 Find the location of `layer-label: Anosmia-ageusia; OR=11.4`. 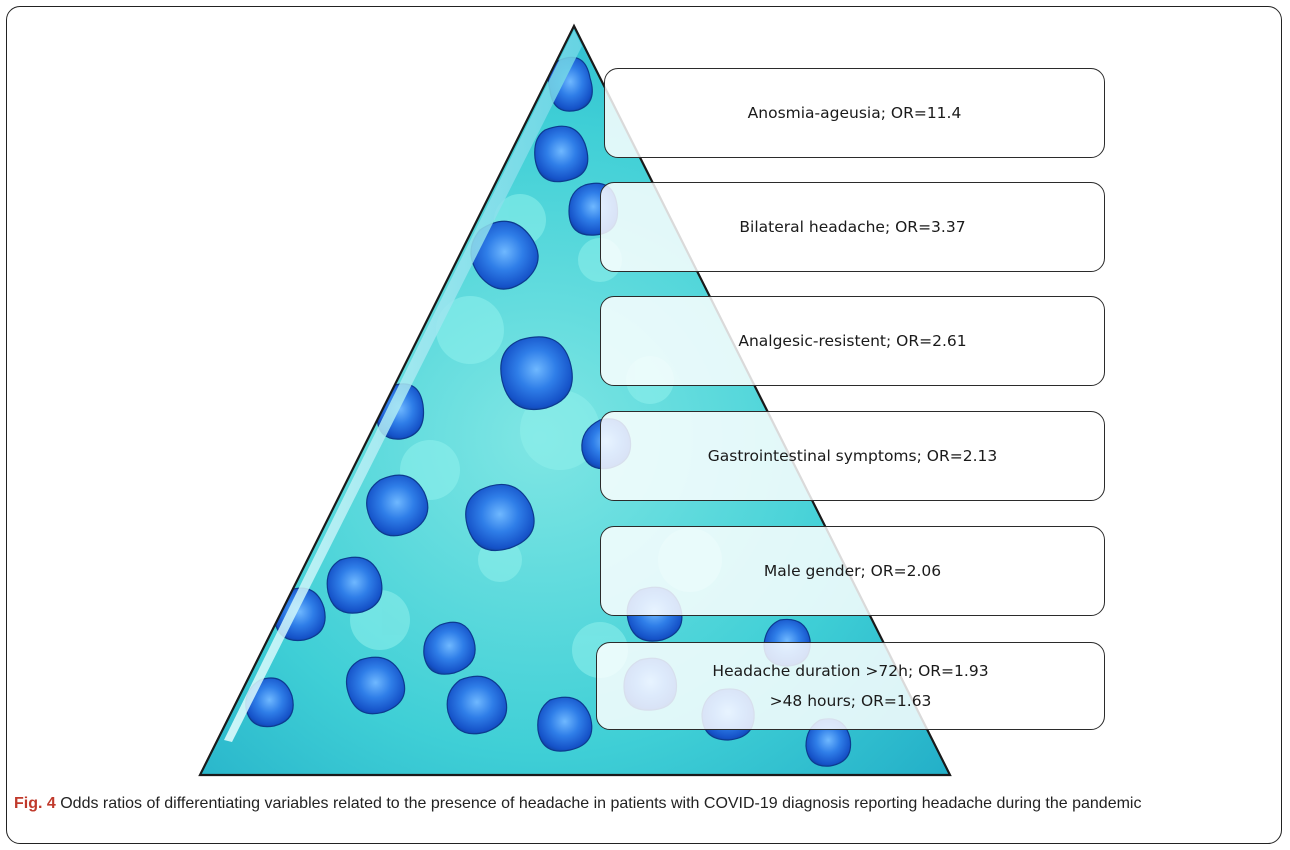

layer-label: Anosmia-ageusia; OR=11.4 is located at coordinates (854, 113).